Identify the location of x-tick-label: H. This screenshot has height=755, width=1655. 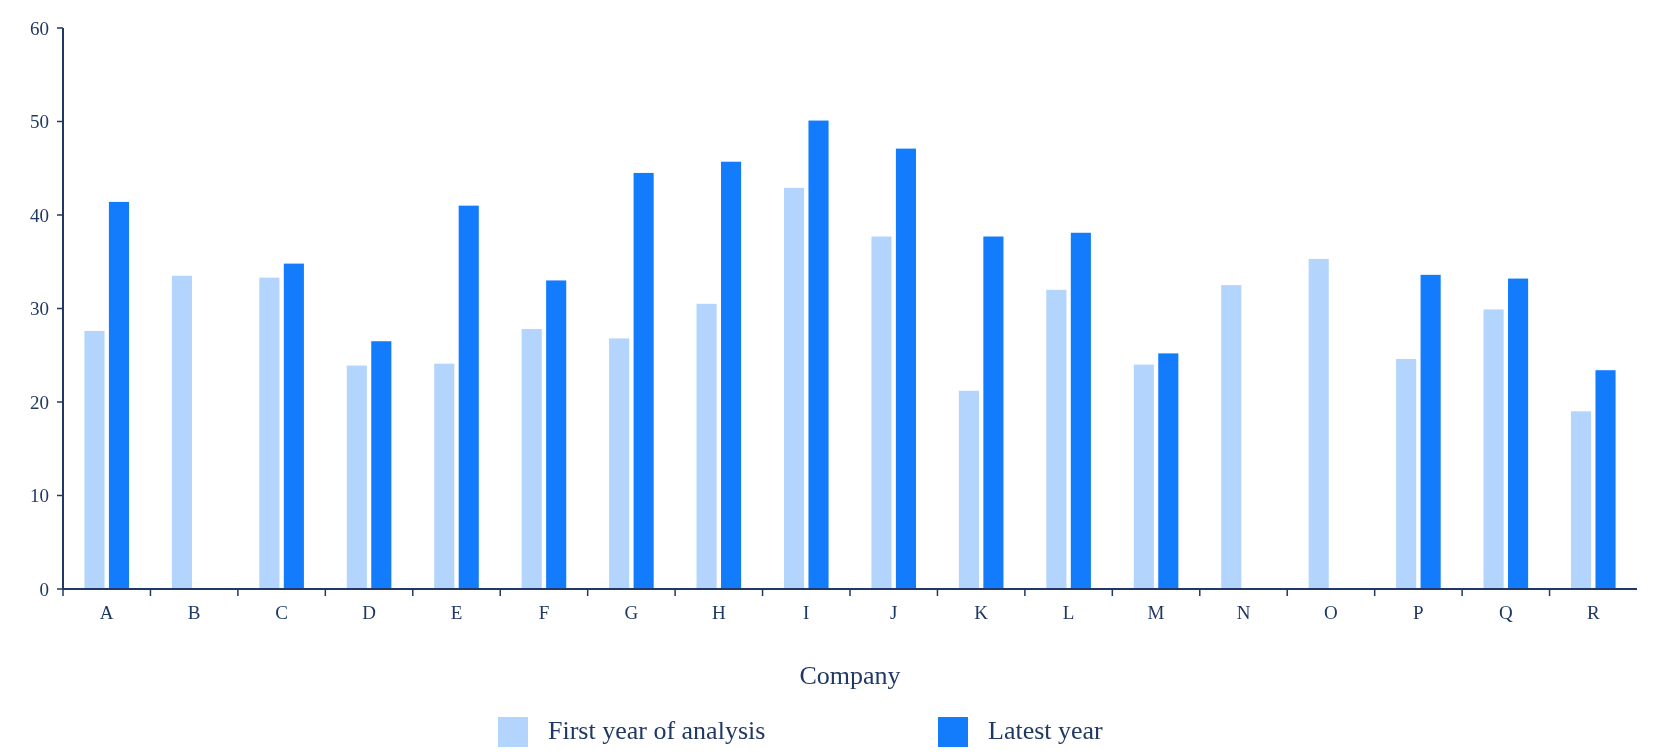
(718, 612).